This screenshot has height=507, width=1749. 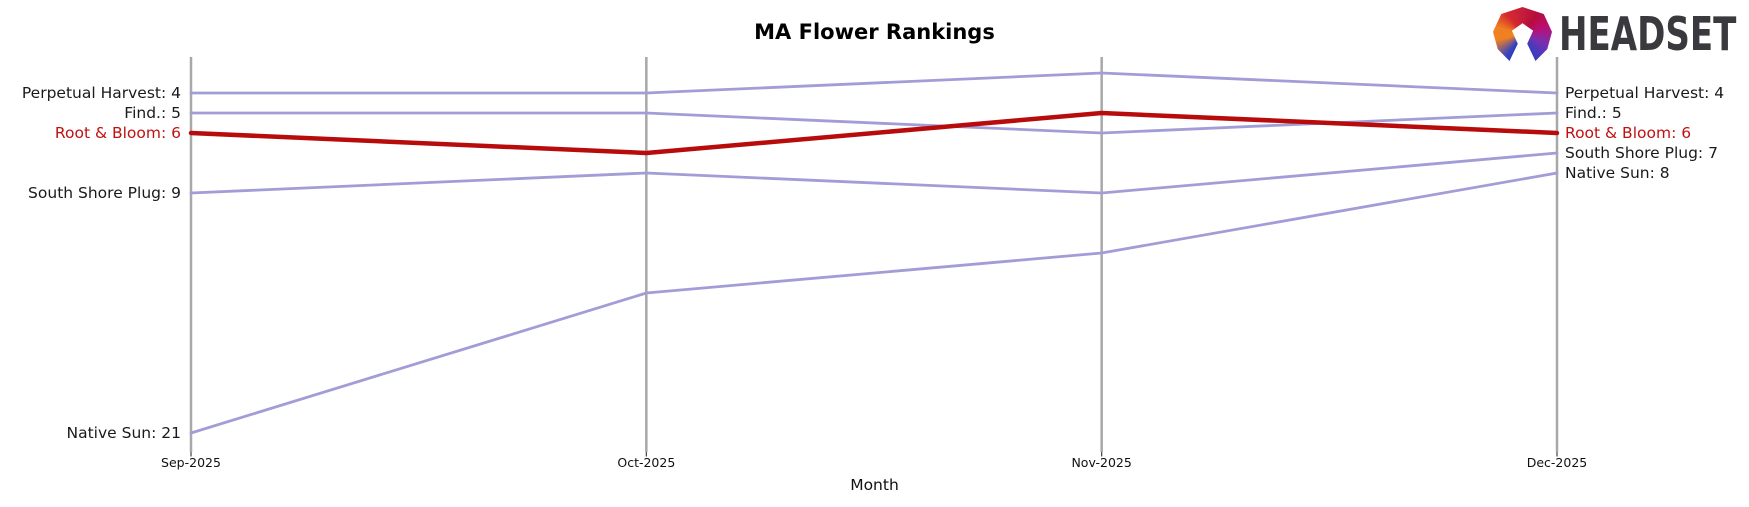 What do you see at coordinates (104, 193) in the screenshot?
I see `left-label-south-shore-plug: South Shore Plug: 9` at bounding box center [104, 193].